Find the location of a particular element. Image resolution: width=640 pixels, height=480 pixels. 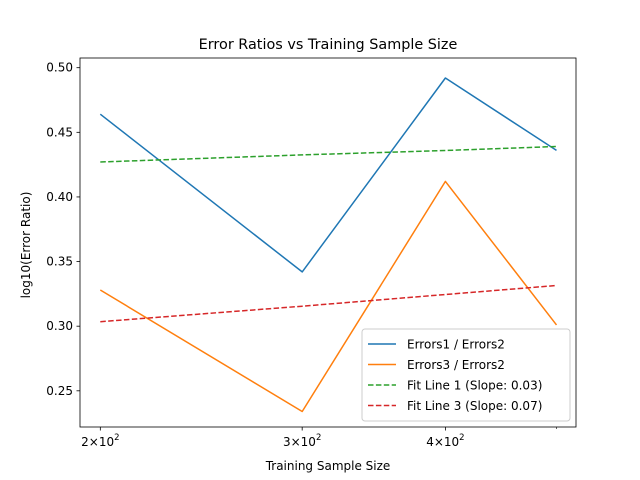

y-tick-label: 0.50 is located at coordinates (59, 68).